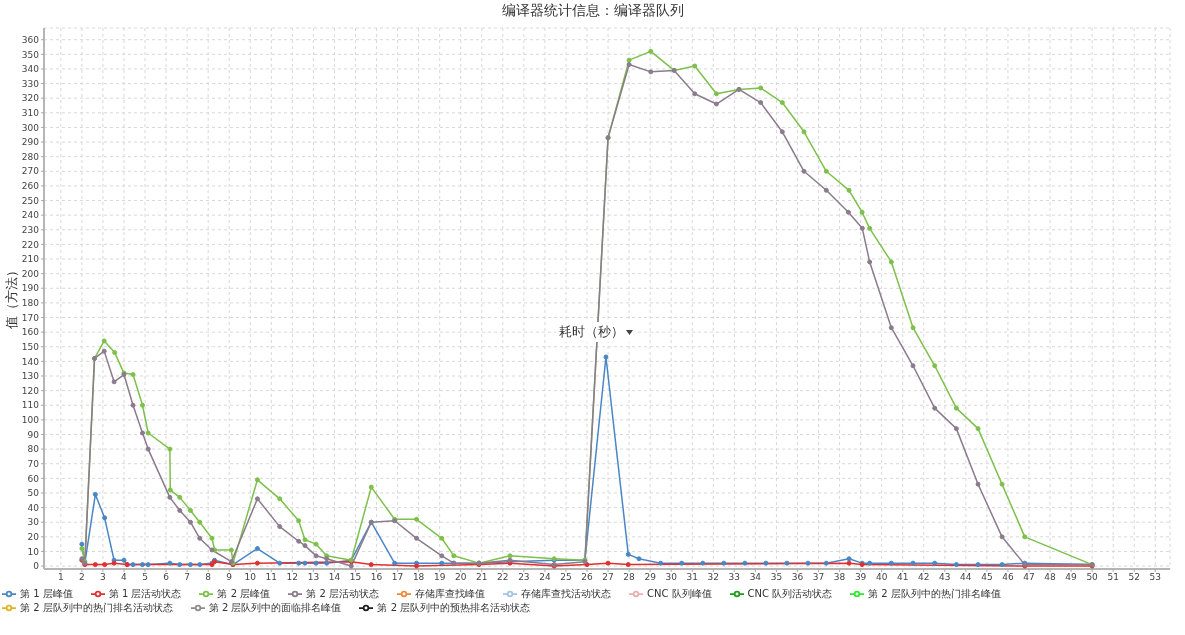 This screenshot has height=635, width=1185. What do you see at coordinates (36, 566) in the screenshot?
I see `y-tick-label: 0` at bounding box center [36, 566].